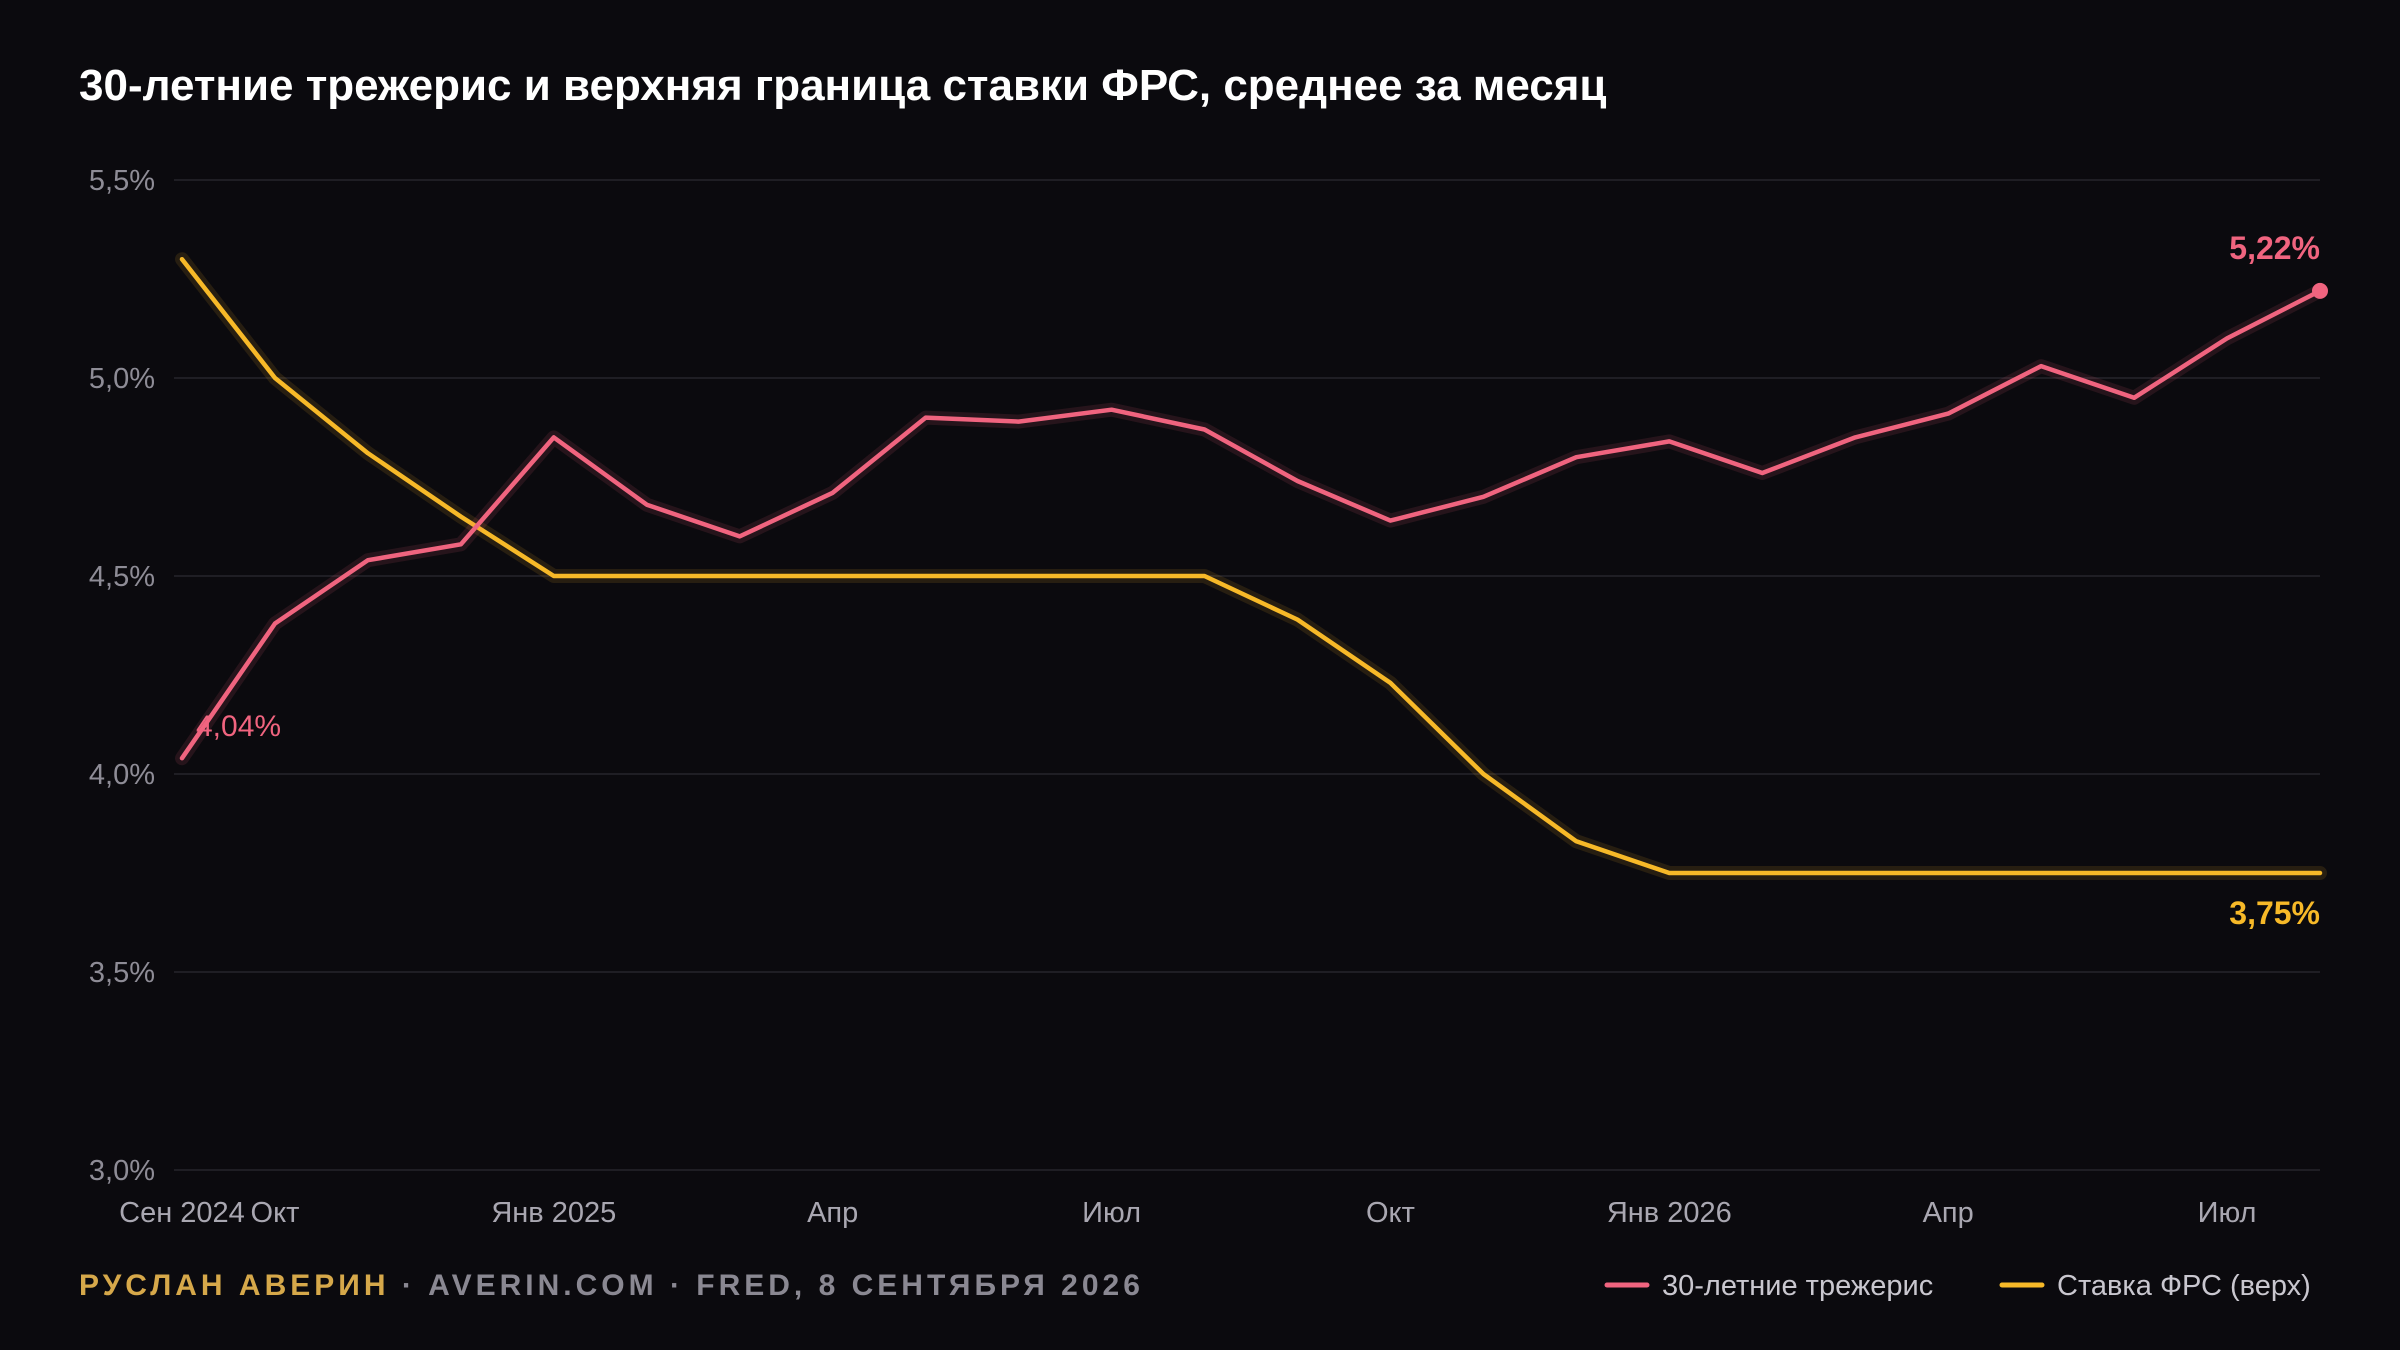 The width and height of the screenshot is (2400, 1350). What do you see at coordinates (122, 181) in the screenshot?
I see `y-tick-label: 5,5%` at bounding box center [122, 181].